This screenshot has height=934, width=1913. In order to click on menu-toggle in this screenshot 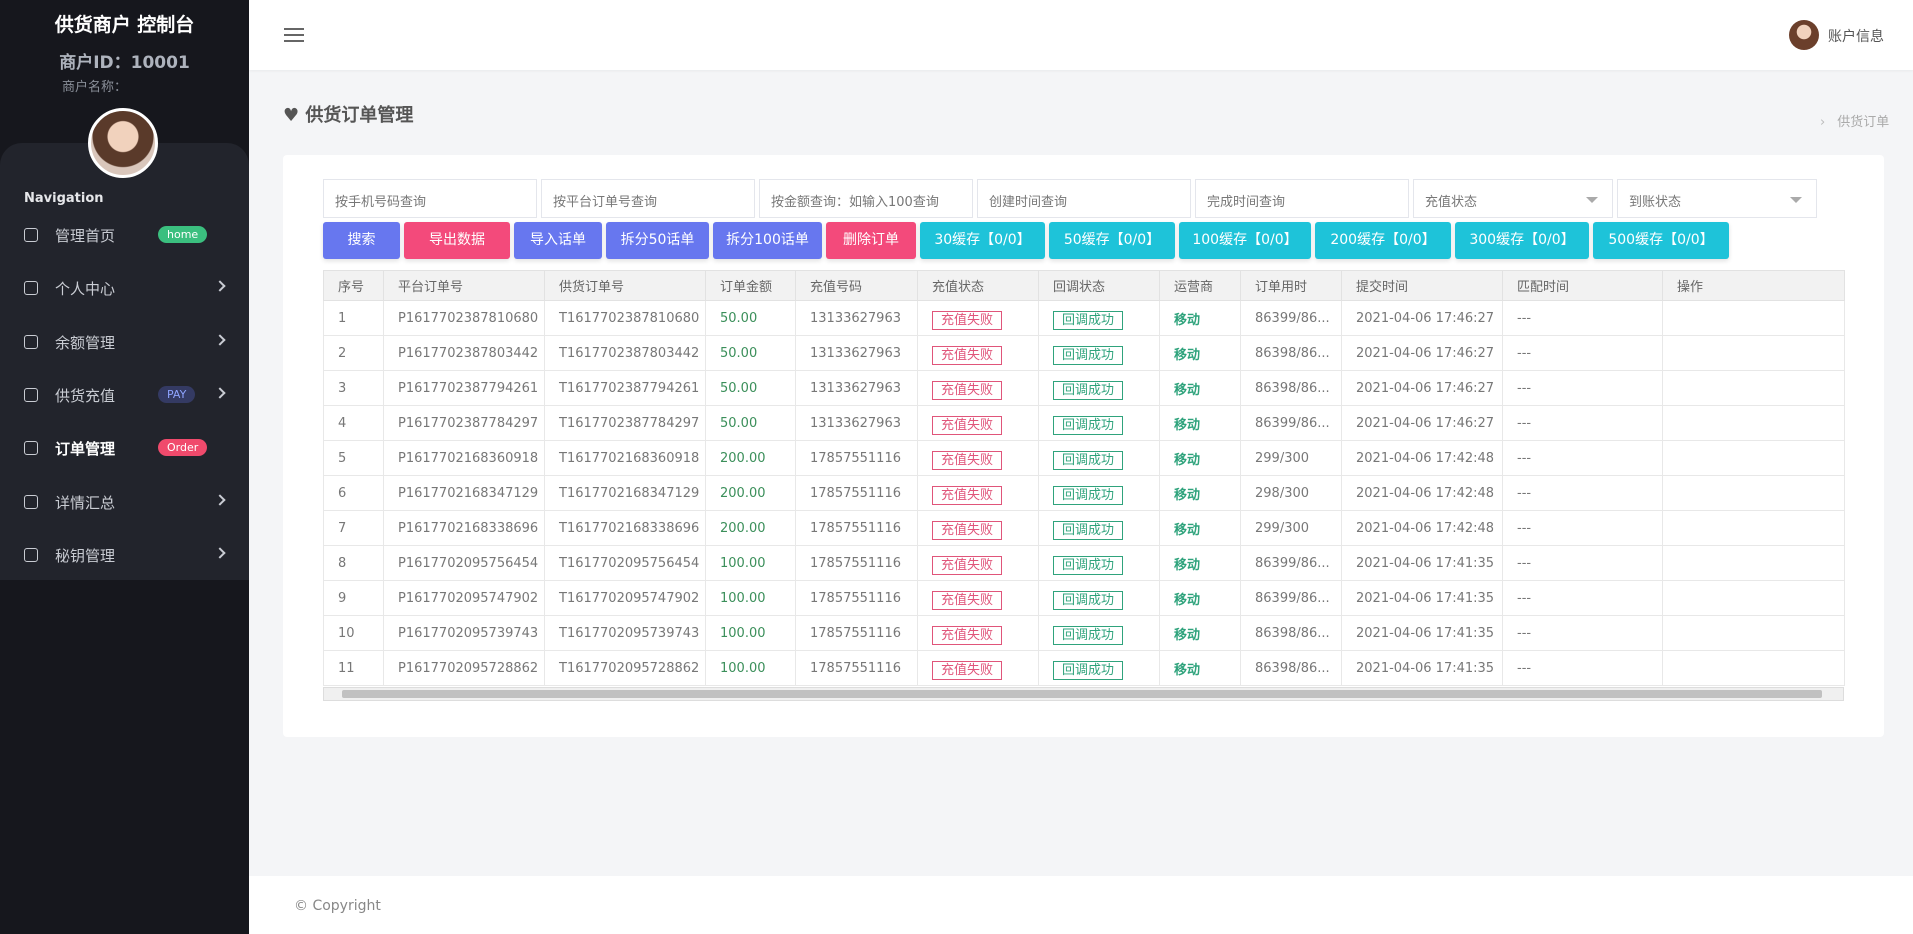, I will do `click(294, 35)`.